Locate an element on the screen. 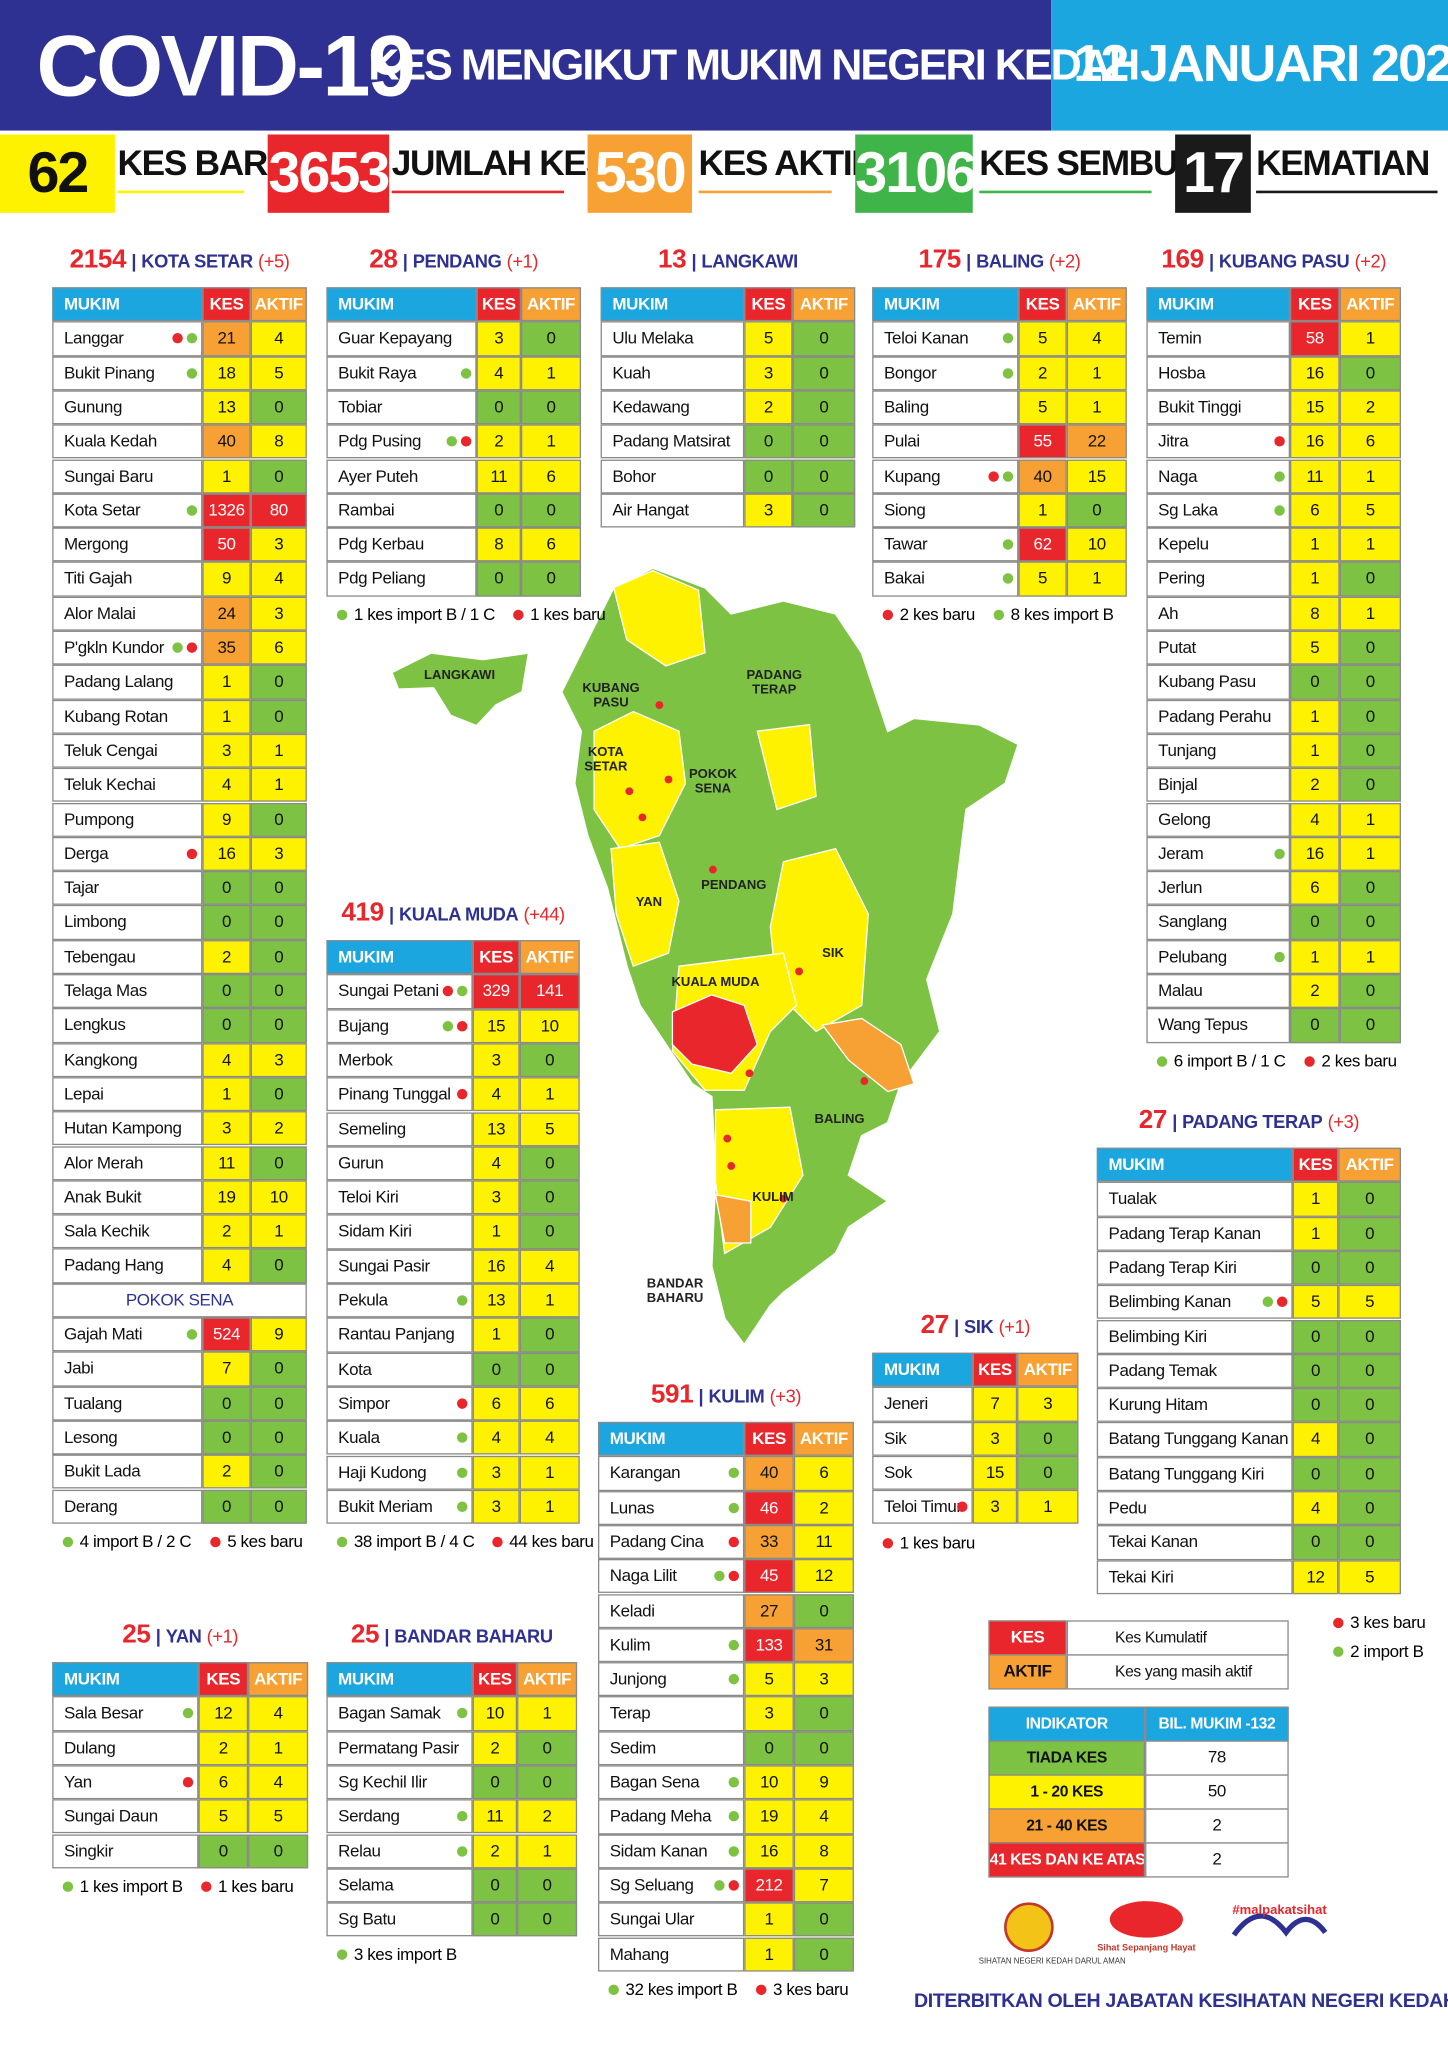 This screenshot has height=2048, width=1448. aktif-cell: 141 is located at coordinates (549, 991).